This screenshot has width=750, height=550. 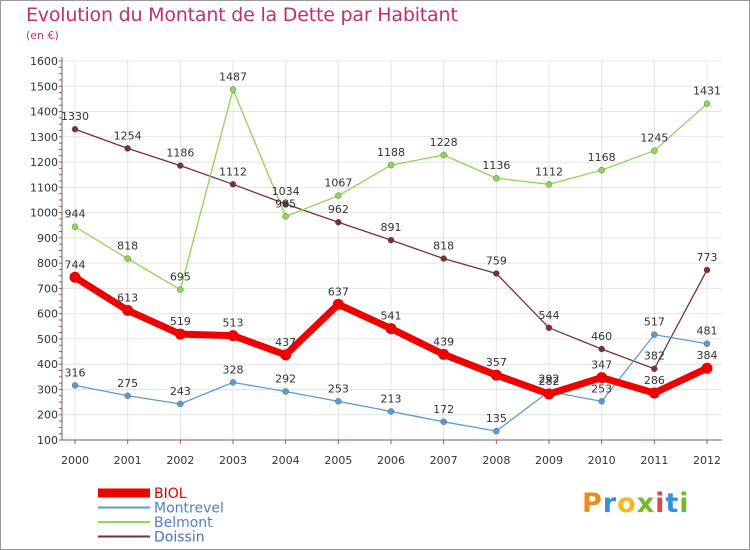 I want to click on x-tick-label: 2007, so click(x=444, y=460).